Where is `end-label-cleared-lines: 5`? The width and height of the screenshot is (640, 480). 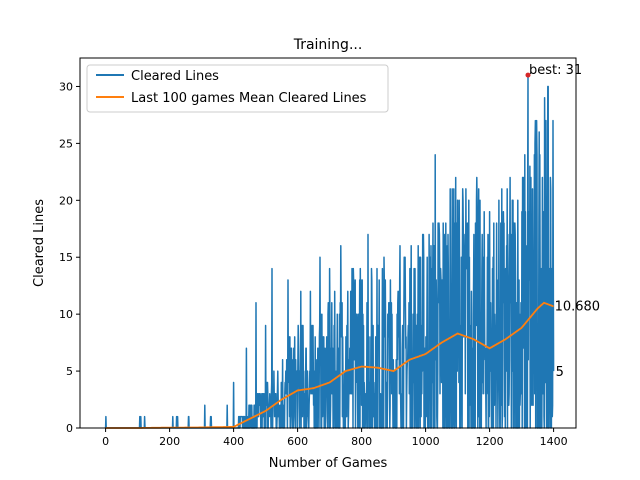
end-label-cleared-lines: 5 is located at coordinates (560, 372).